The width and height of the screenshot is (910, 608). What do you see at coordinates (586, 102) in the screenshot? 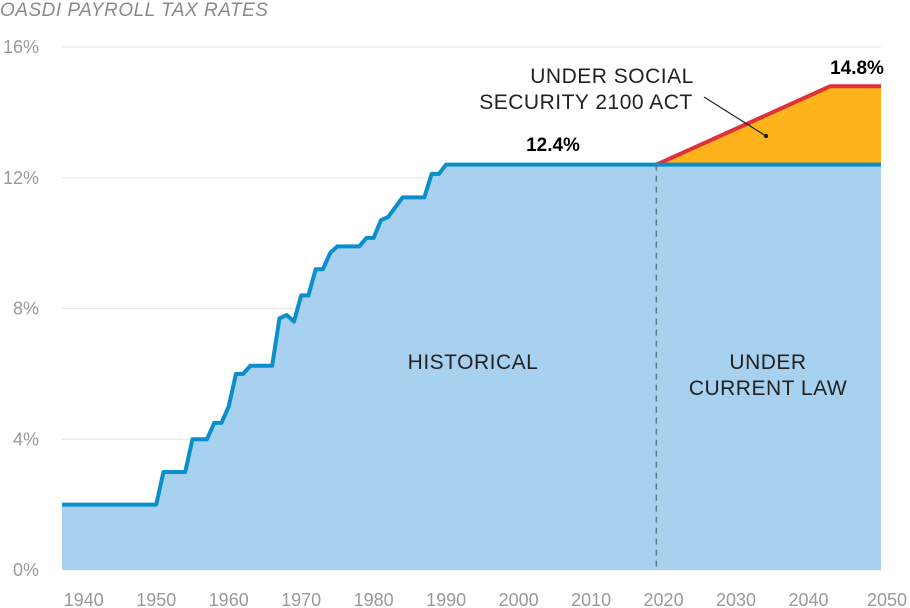
I see `act-label-line2: SECURITY 2100 ACT` at bounding box center [586, 102].